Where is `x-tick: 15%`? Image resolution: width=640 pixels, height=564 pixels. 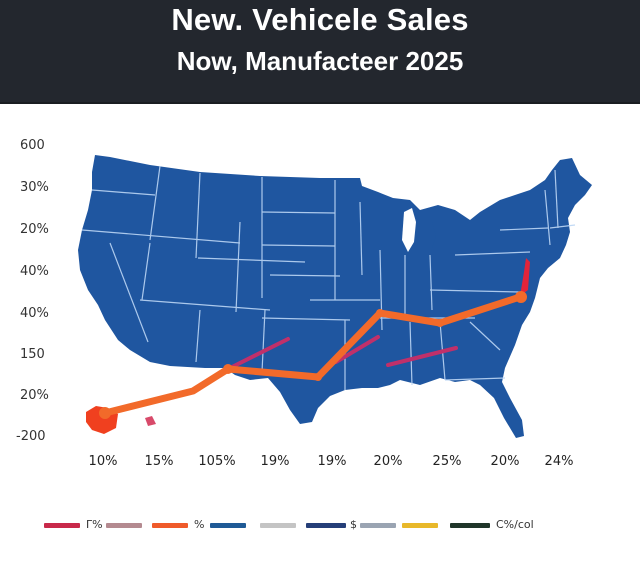
x-tick: 15% is located at coordinates (159, 461).